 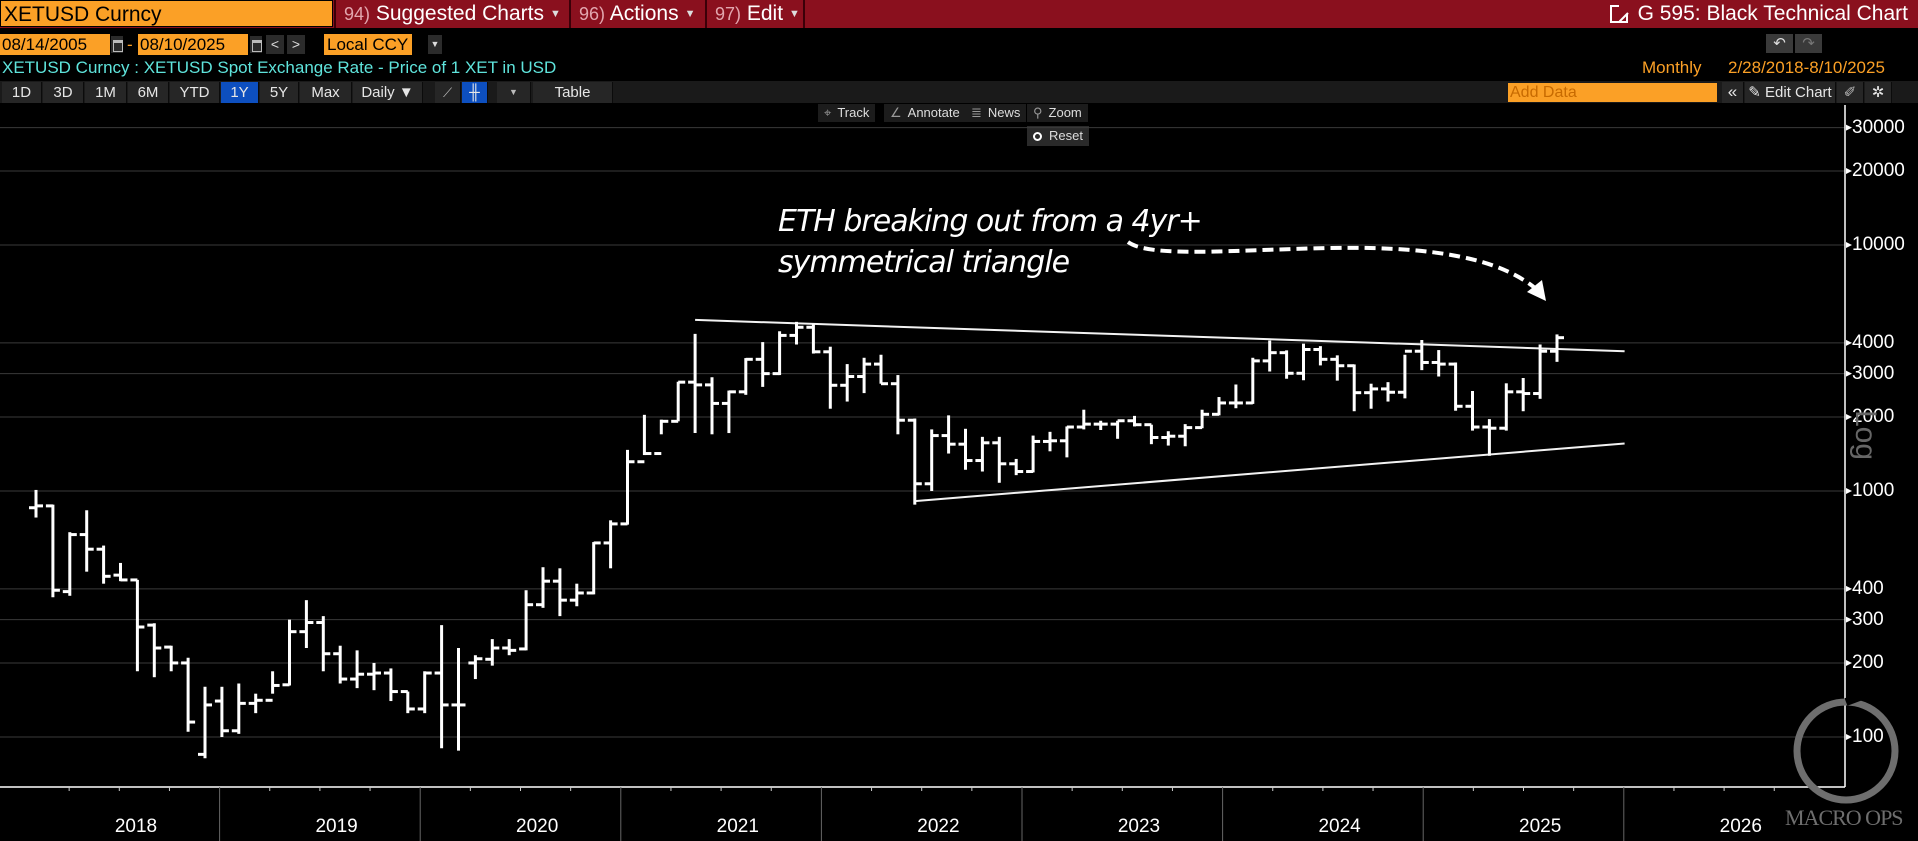 I want to click on y-tick-label: 4000, so click(x=1873, y=342).